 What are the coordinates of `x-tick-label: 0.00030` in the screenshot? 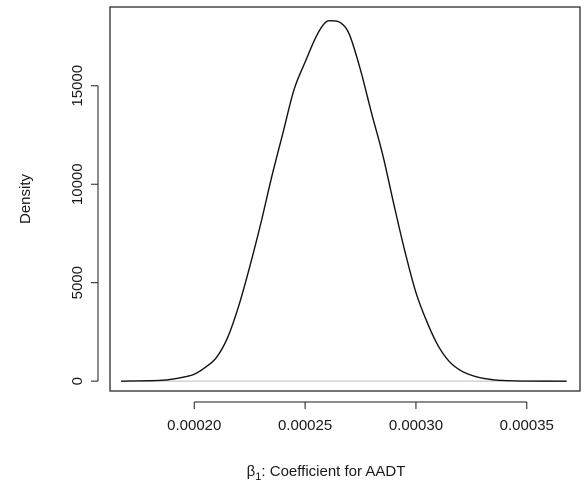 It's located at (416, 425).